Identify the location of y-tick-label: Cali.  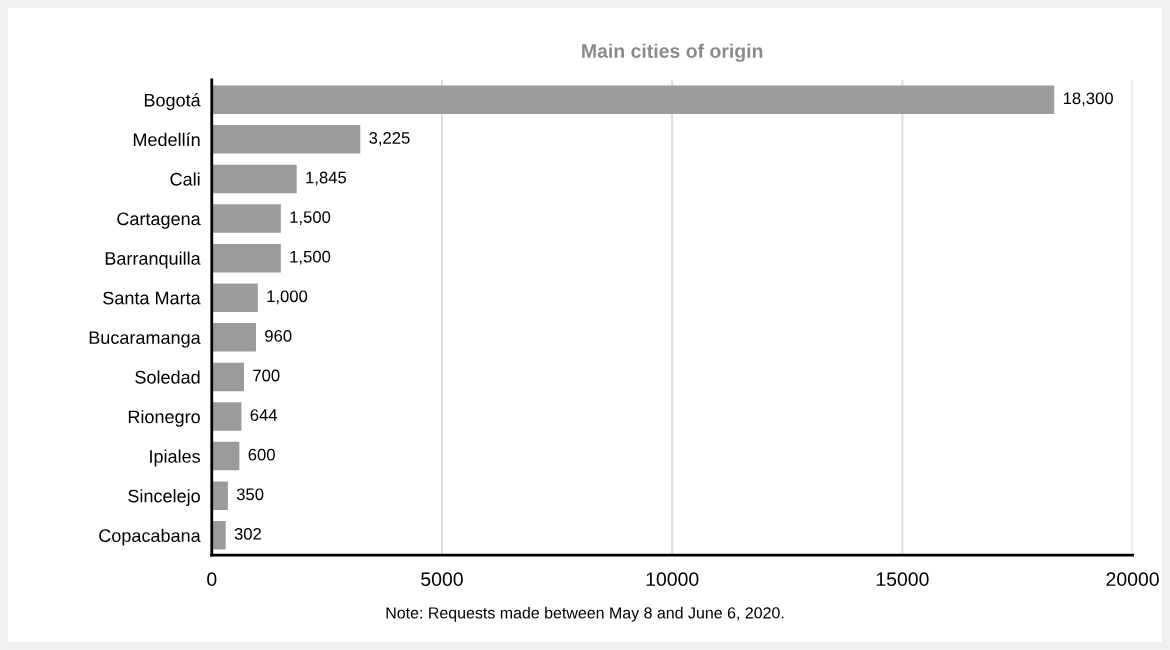
(185, 179).